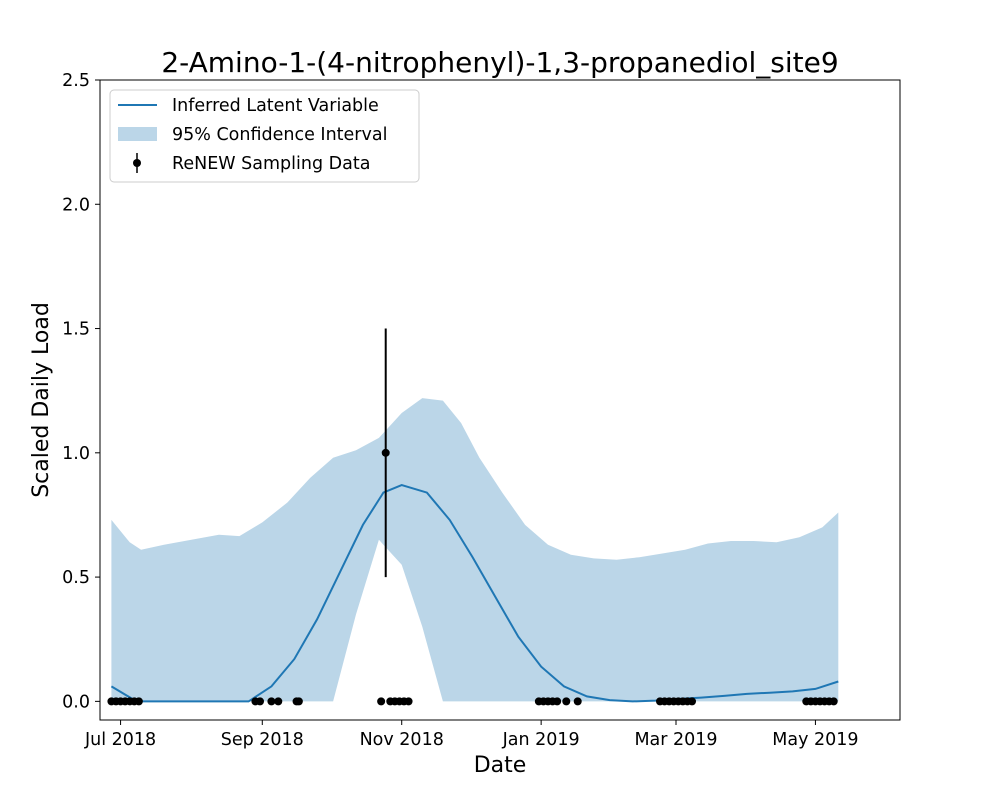 This screenshot has height=800, width=1000. Describe the element at coordinates (76, 330) in the screenshot. I see `y-tick-label: 1.5` at that location.